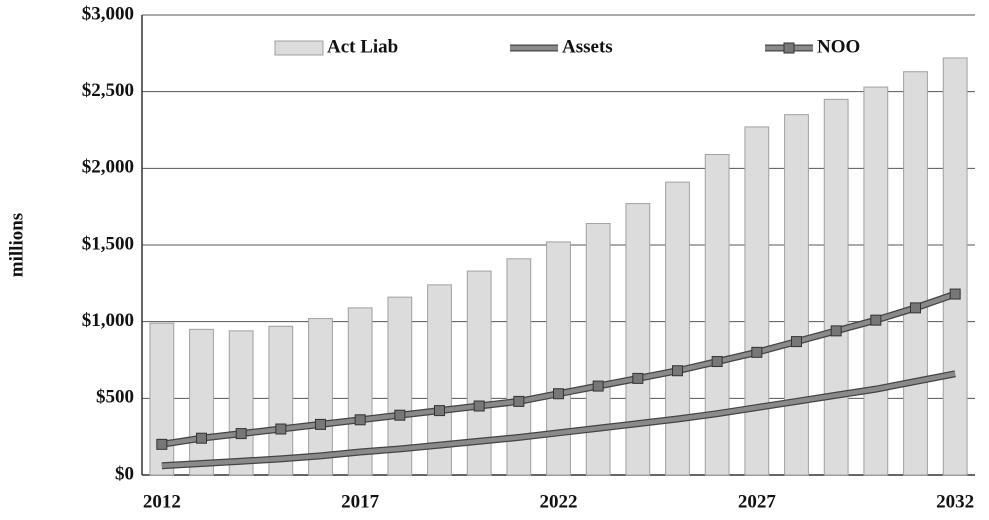 This screenshot has height=520, width=989. What do you see at coordinates (108, 243) in the screenshot?
I see `y-tick-label: $1,500` at bounding box center [108, 243].